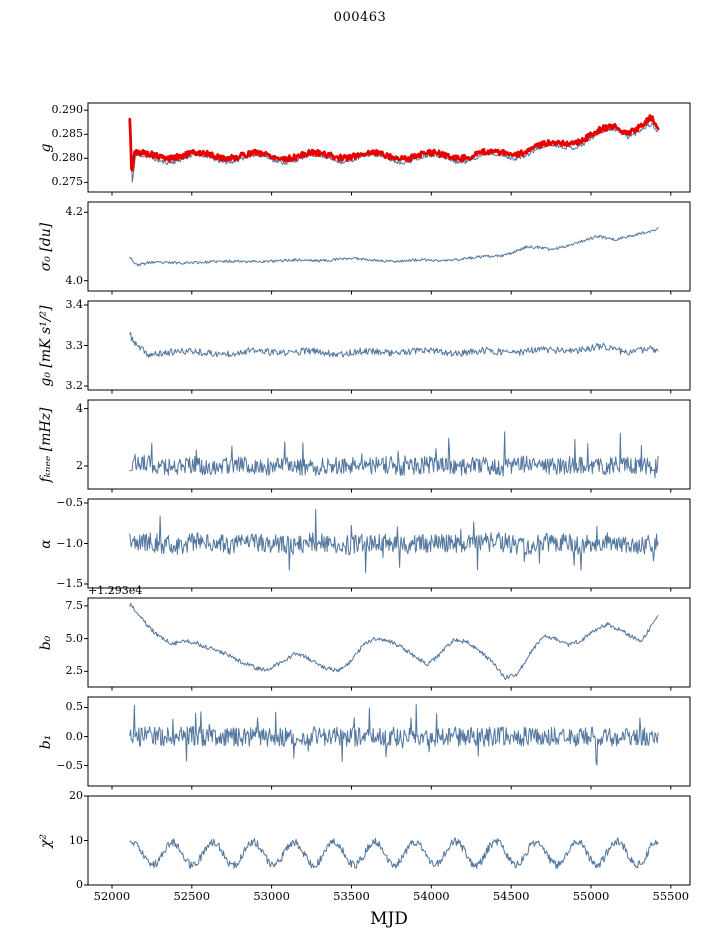 The height and width of the screenshot is (944, 720). Describe the element at coordinates (394, 344) in the screenshot. I see `series-g0` at that location.